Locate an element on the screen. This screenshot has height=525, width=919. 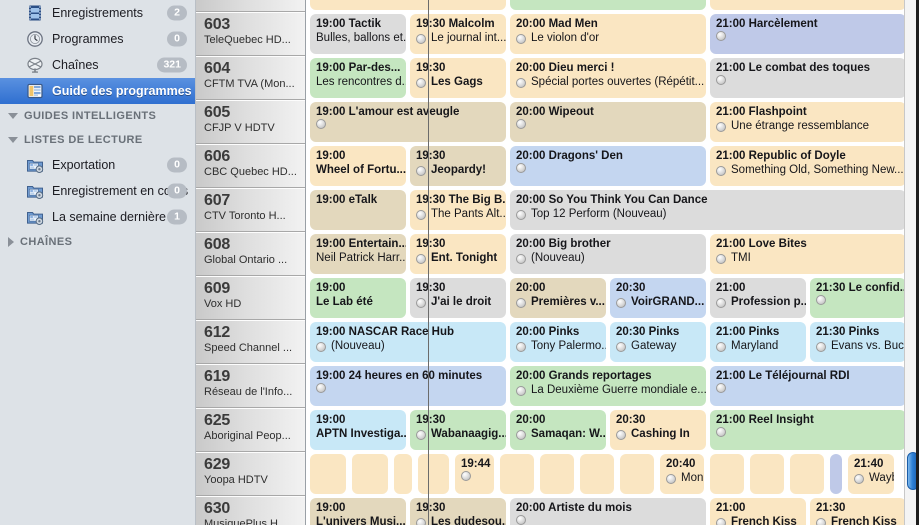
program-cell: 21:30 French Kiss is located at coordinates (858, 511).